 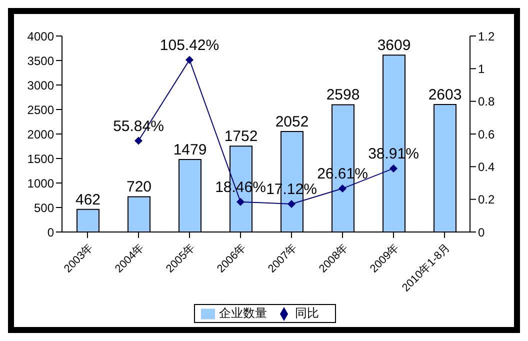 What do you see at coordinates (88, 199) in the screenshot?
I see `data-label: 462` at bounding box center [88, 199].